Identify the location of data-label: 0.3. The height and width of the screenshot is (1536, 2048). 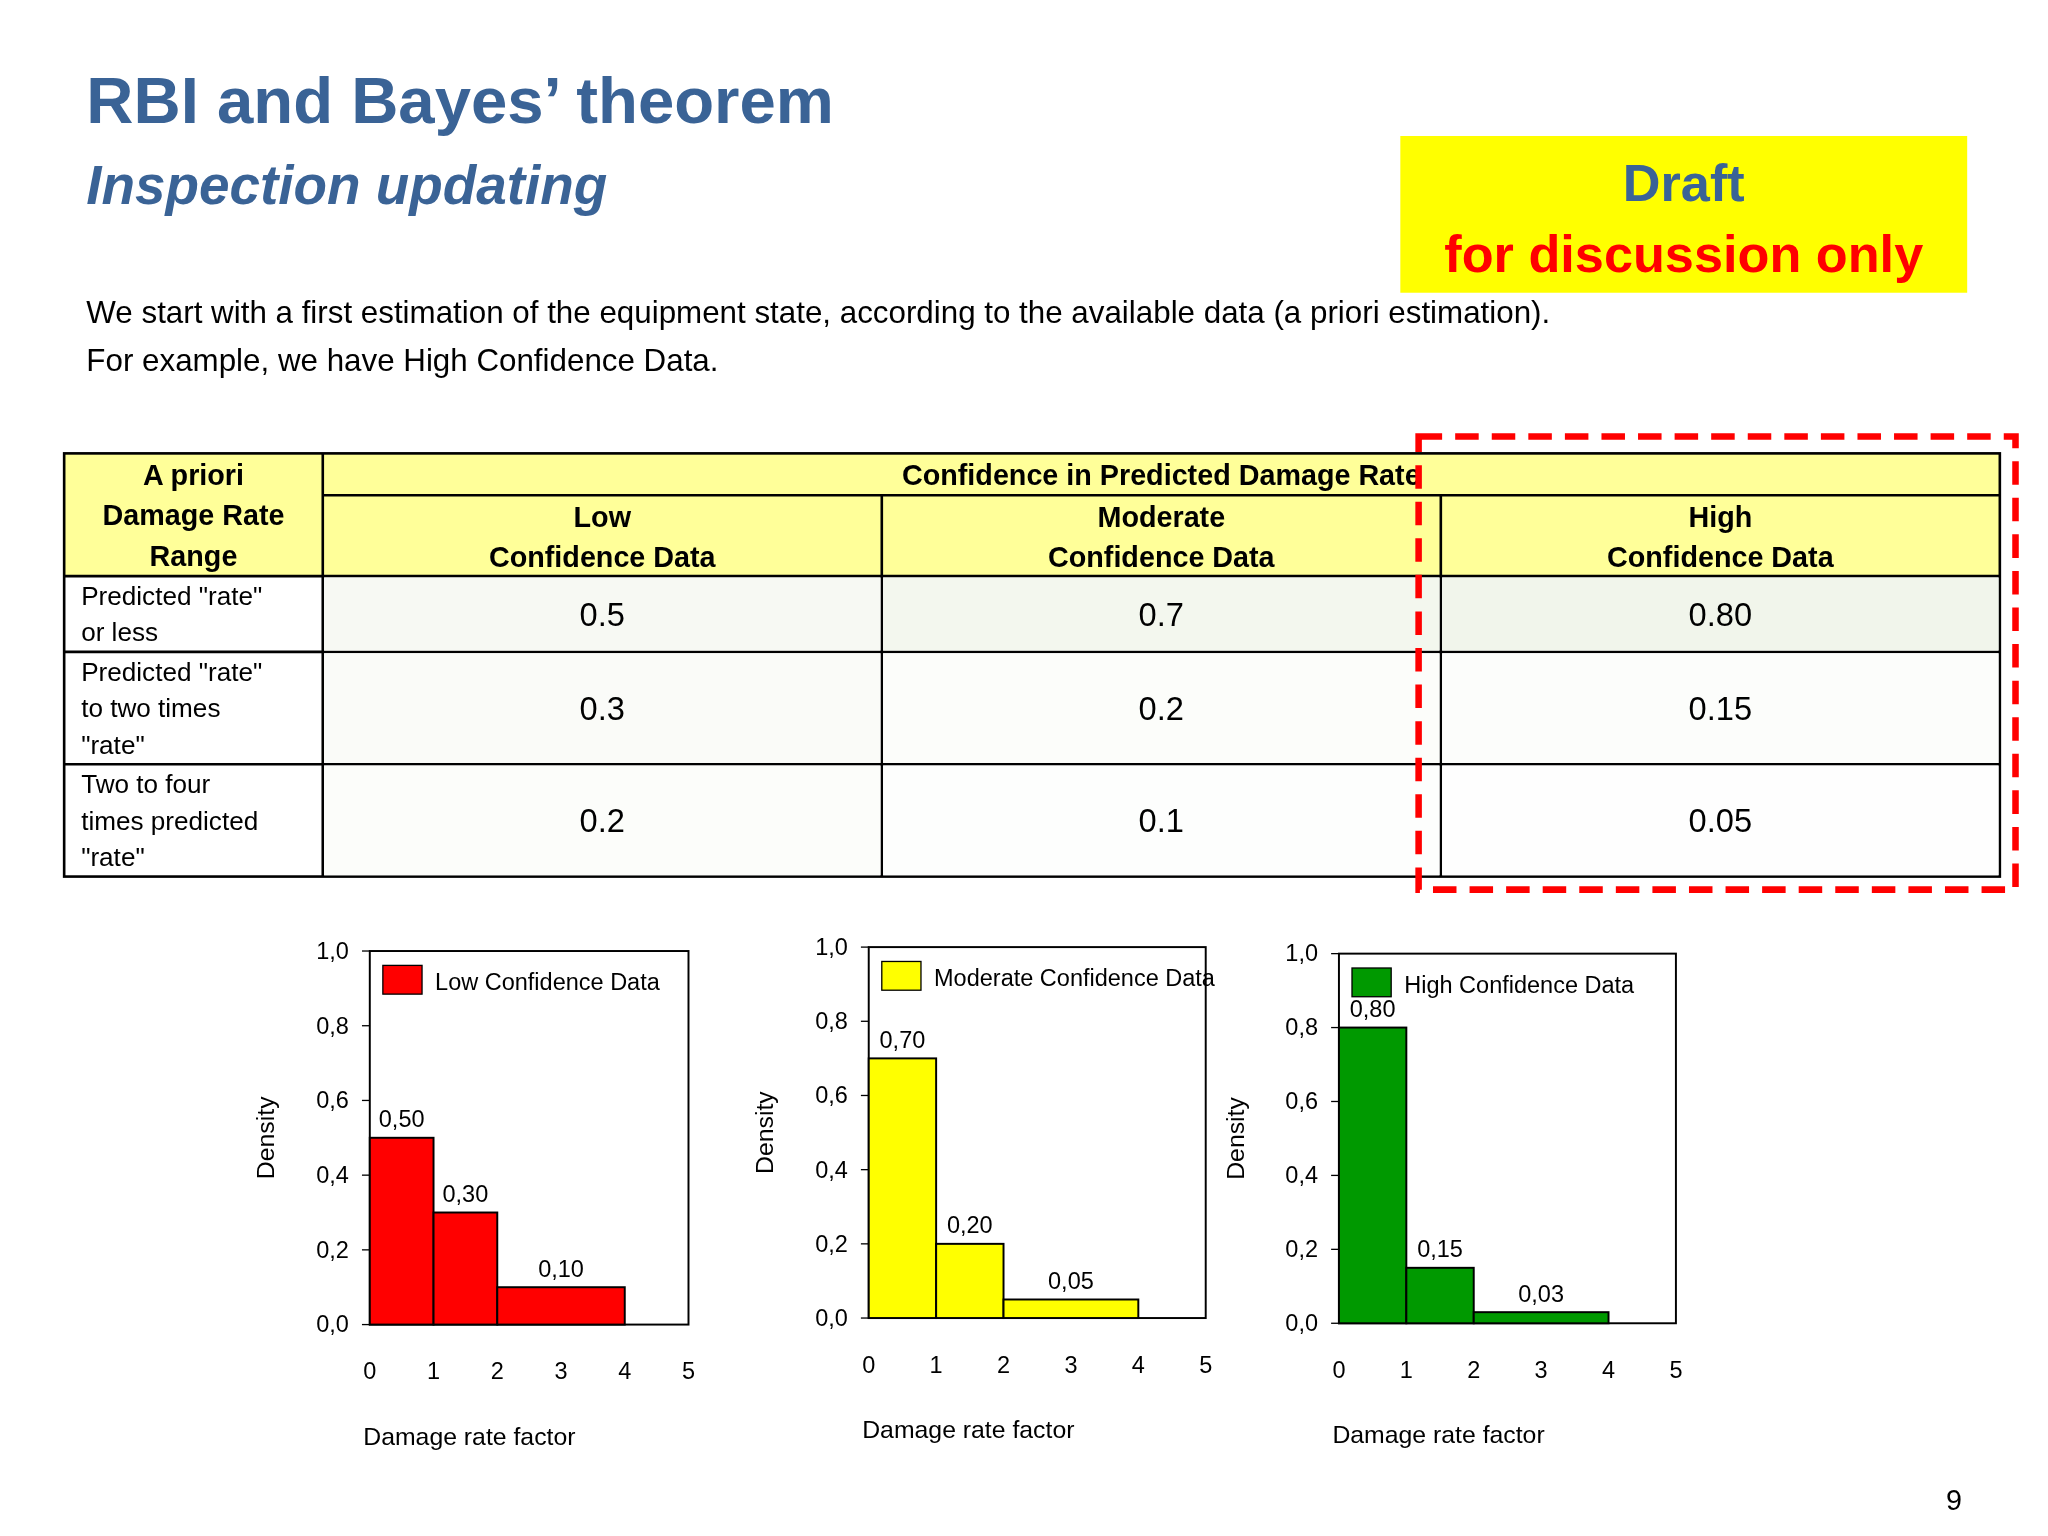
(602, 708).